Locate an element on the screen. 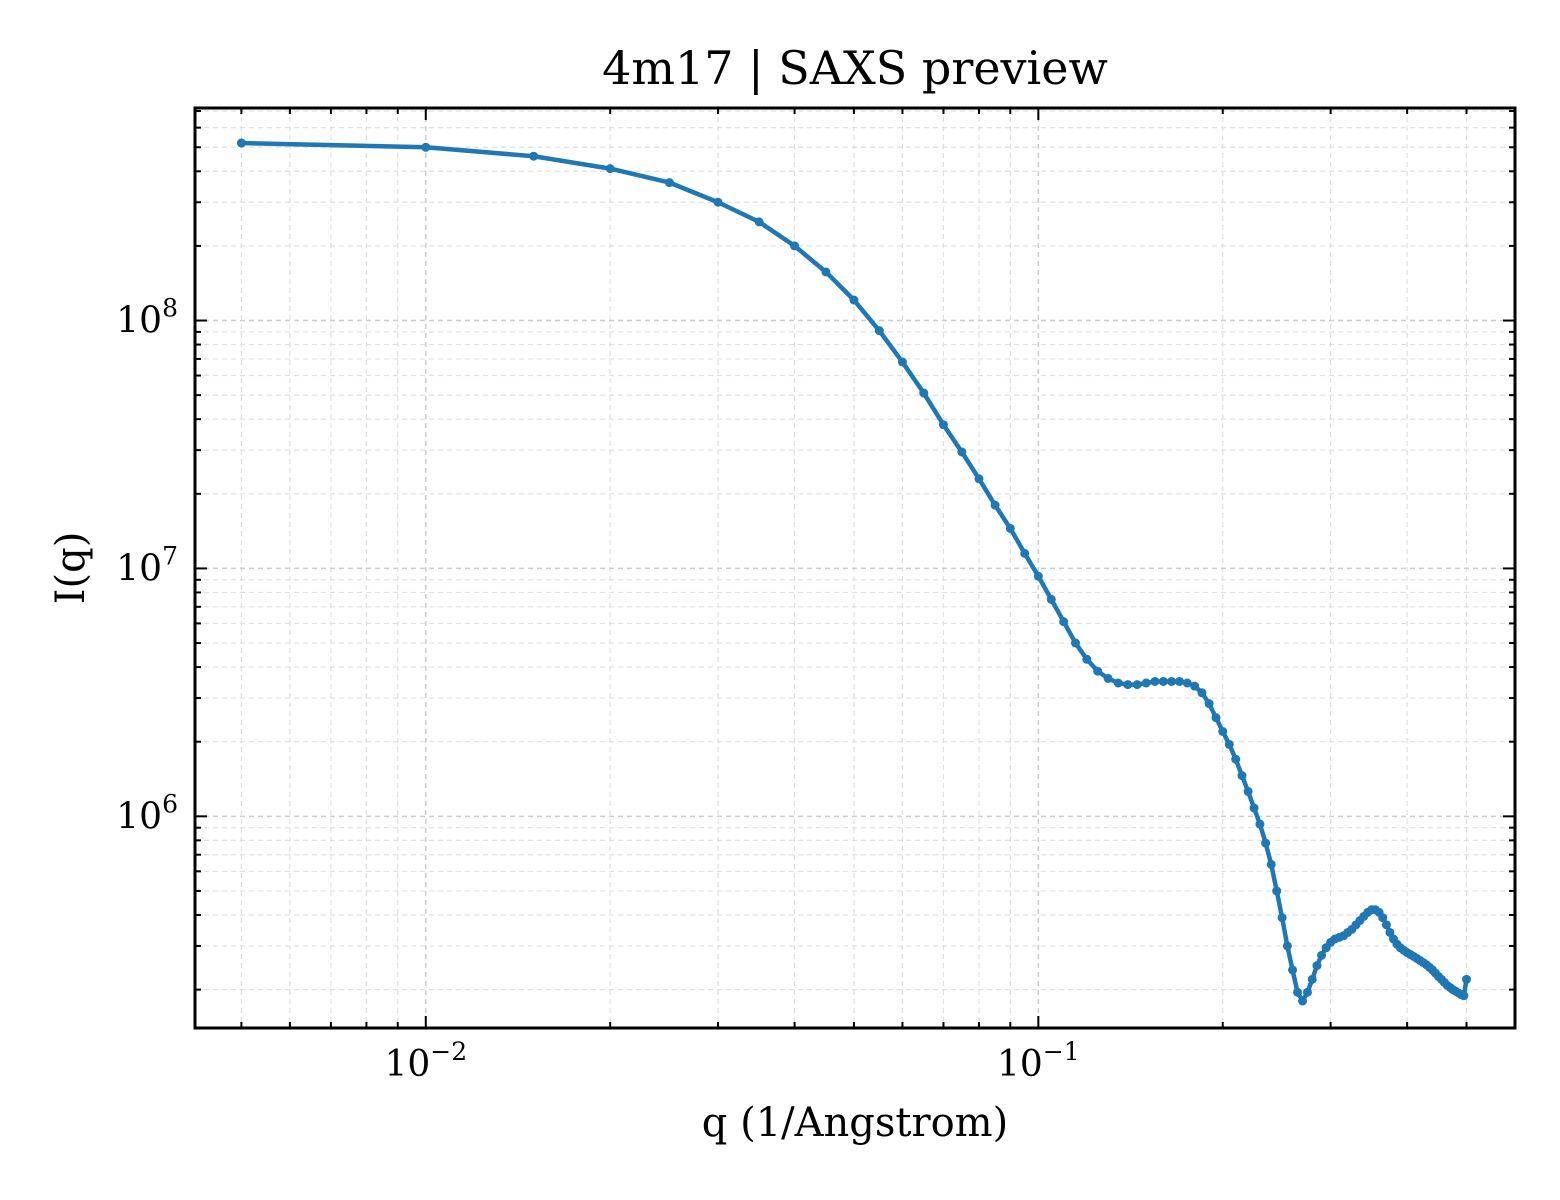 This screenshot has width=1560, height=1200. x-axis-label: q (1/Angstrom) is located at coordinates (855, 1123).